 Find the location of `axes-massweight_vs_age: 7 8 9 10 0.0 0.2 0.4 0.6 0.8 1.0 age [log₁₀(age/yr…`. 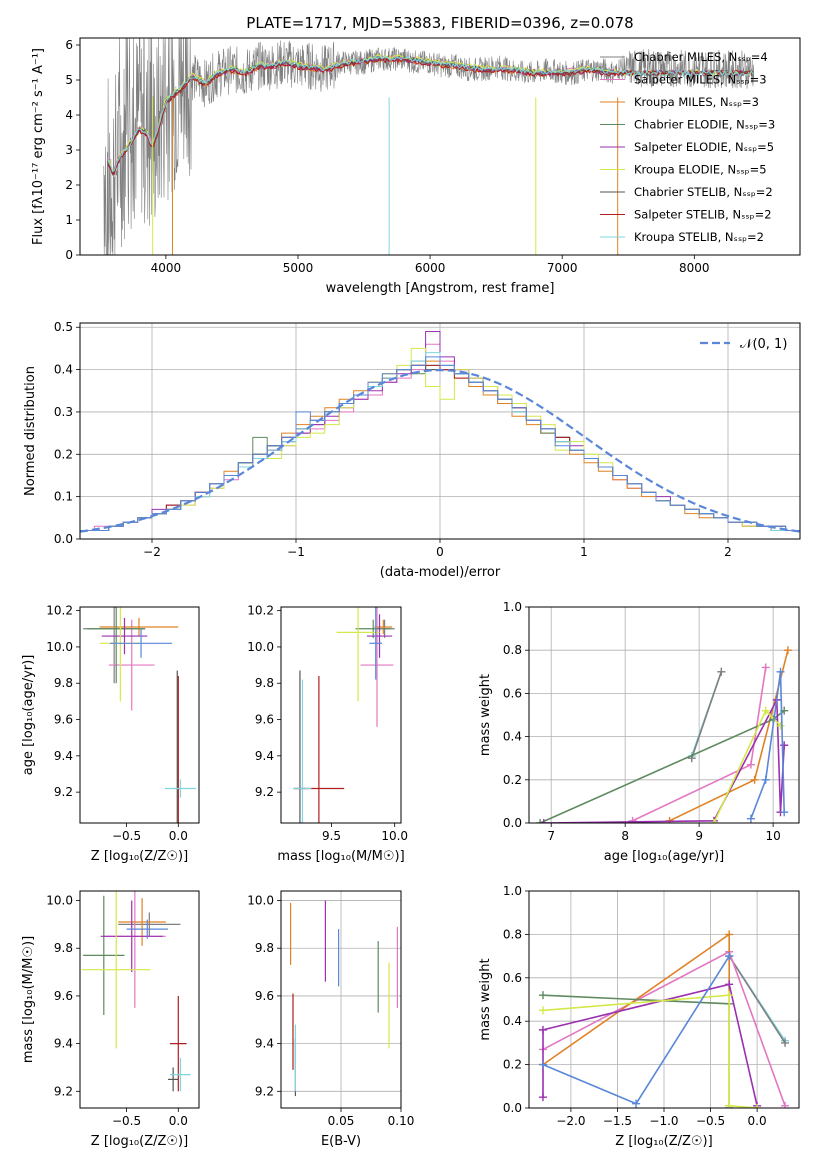

axes-massweight_vs_age: 7 8 9 10 0.0 0.2 0.4 0.6 0.8 1.0 age [log₁₀(age/yr… is located at coordinates (639, 732).